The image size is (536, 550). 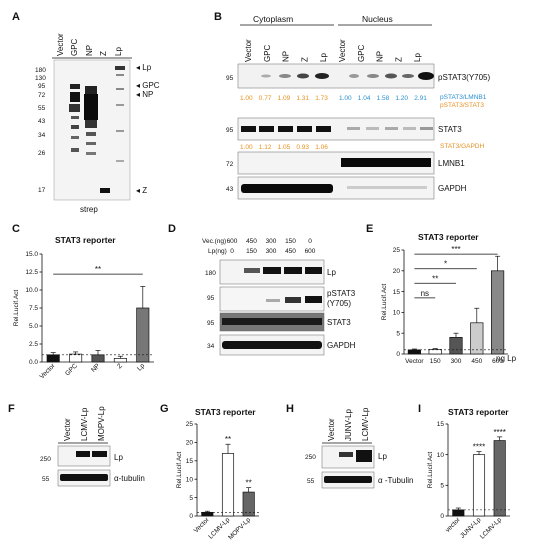 I want to click on arrow-label-gpc: ◂ GPC, so click(x=148, y=85).